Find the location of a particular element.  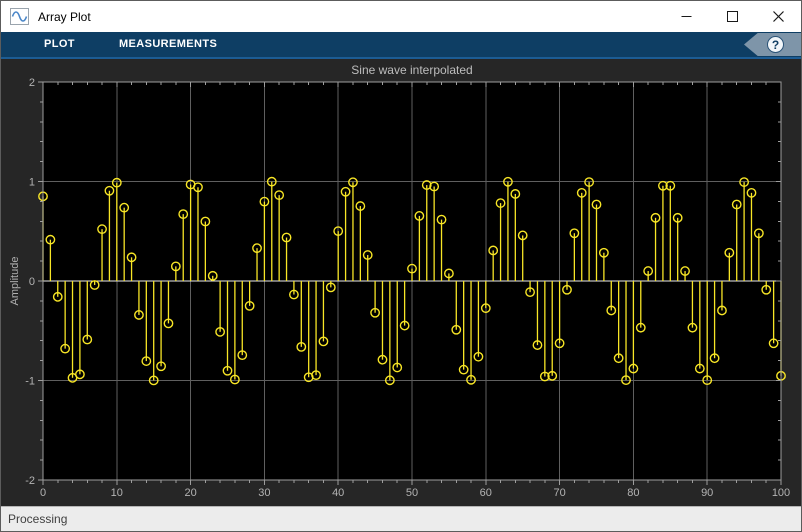

help-icon: ? is located at coordinates (775, 44).